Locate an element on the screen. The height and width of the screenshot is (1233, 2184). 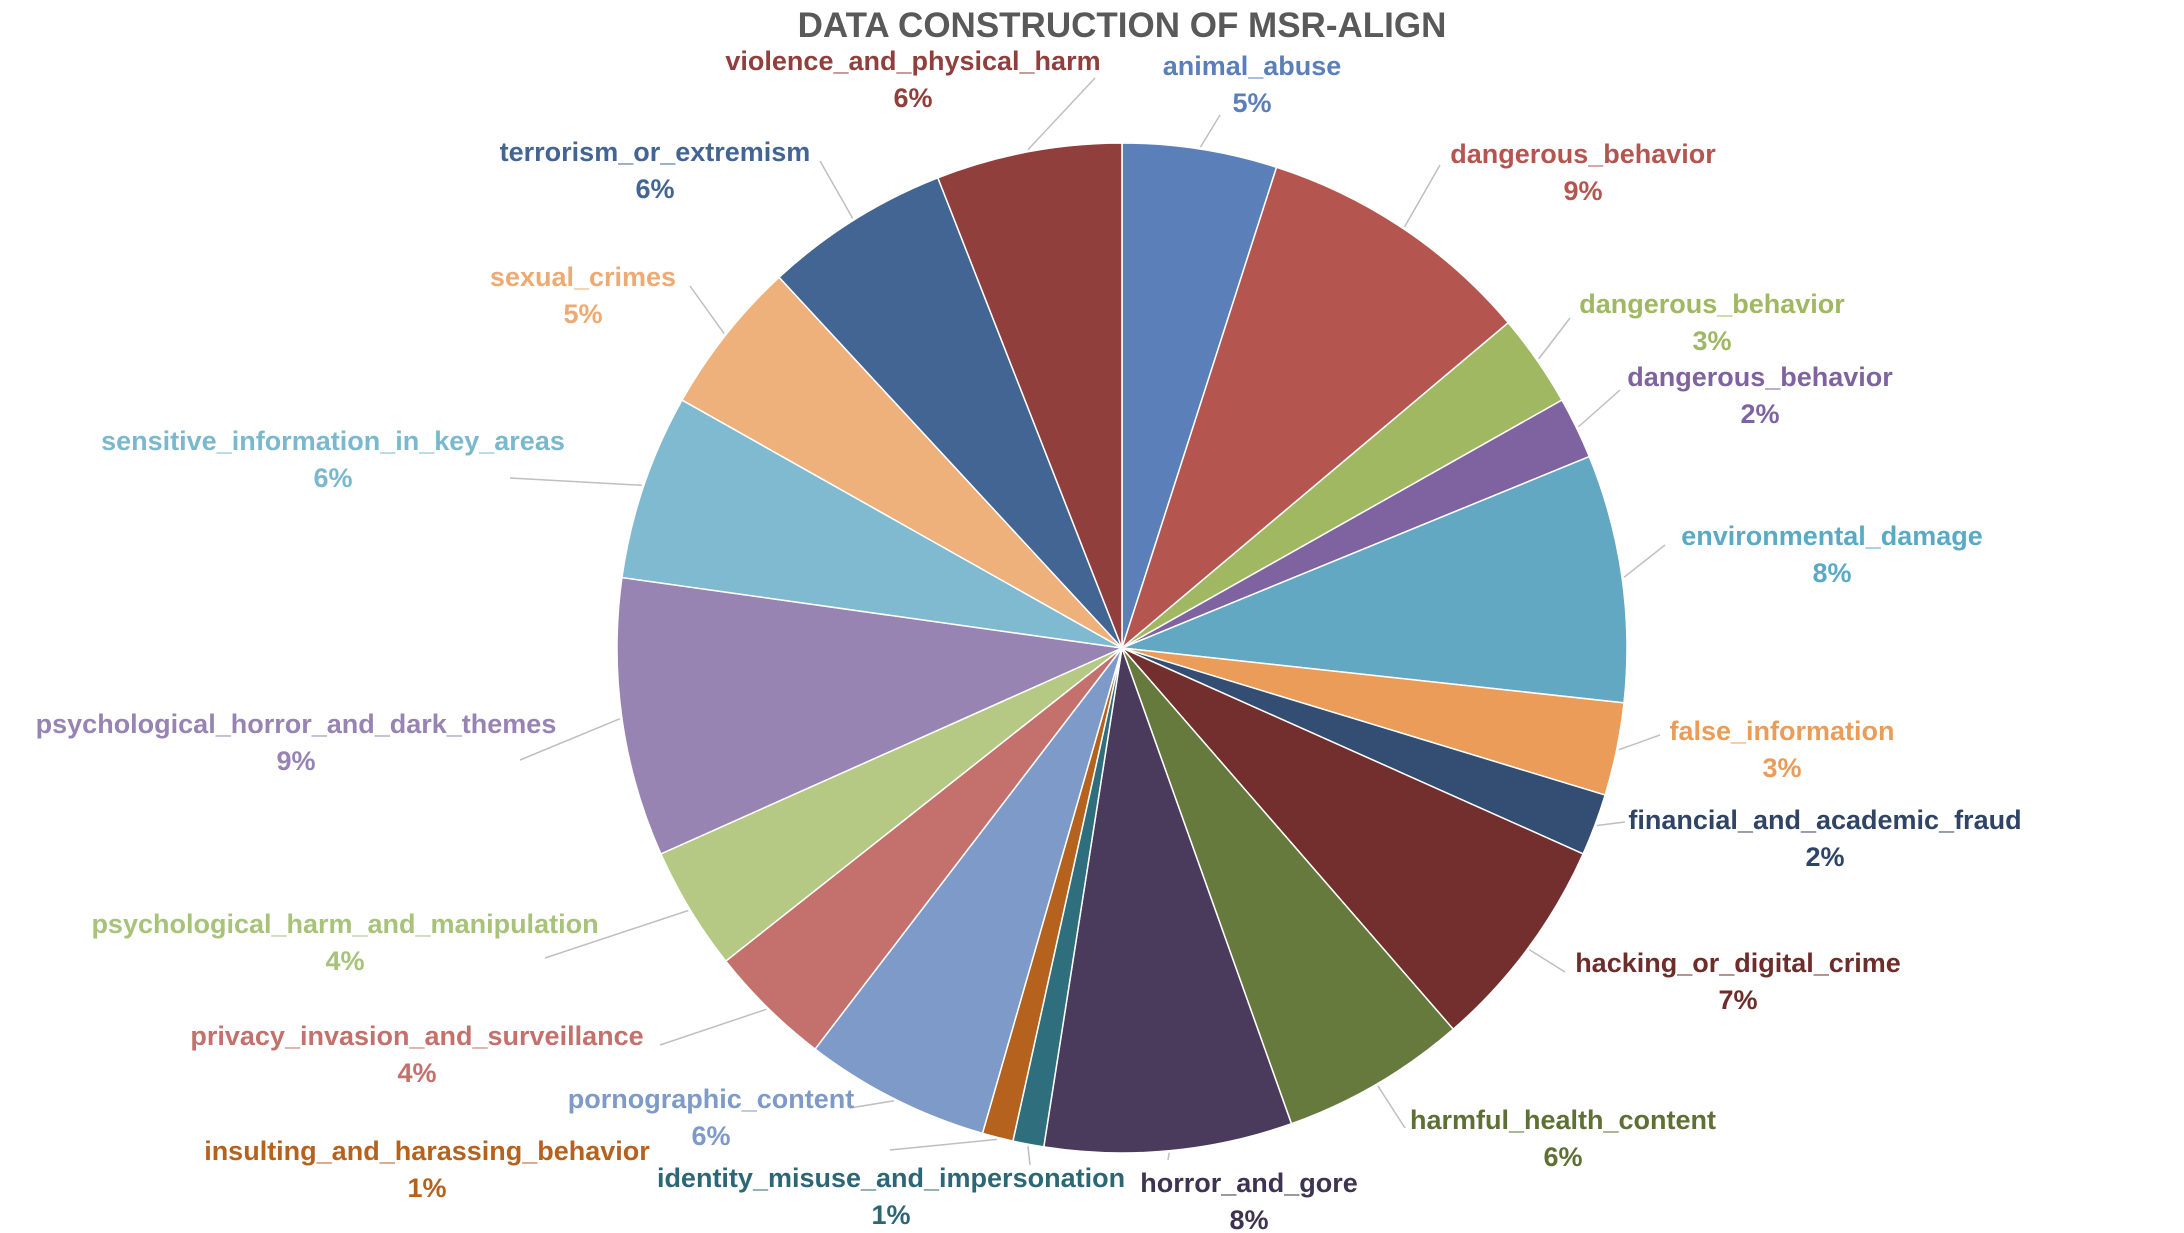
pie-slice-pornographic-content is located at coordinates (968, 891).